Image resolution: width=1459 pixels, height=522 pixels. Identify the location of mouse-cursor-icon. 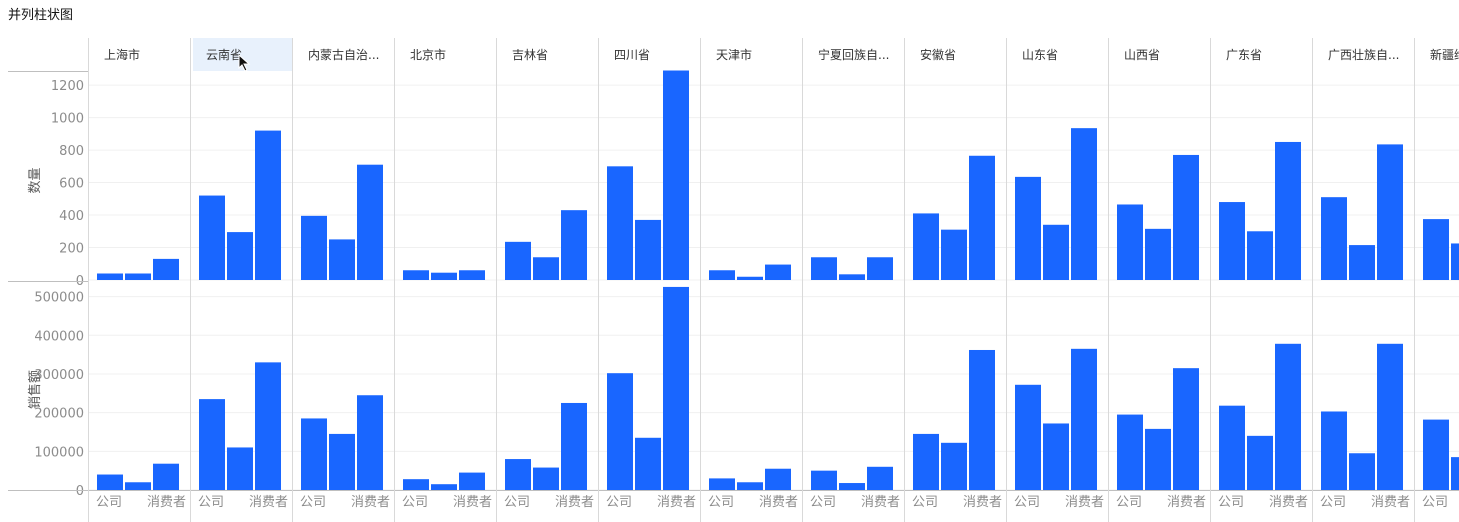
(244, 63).